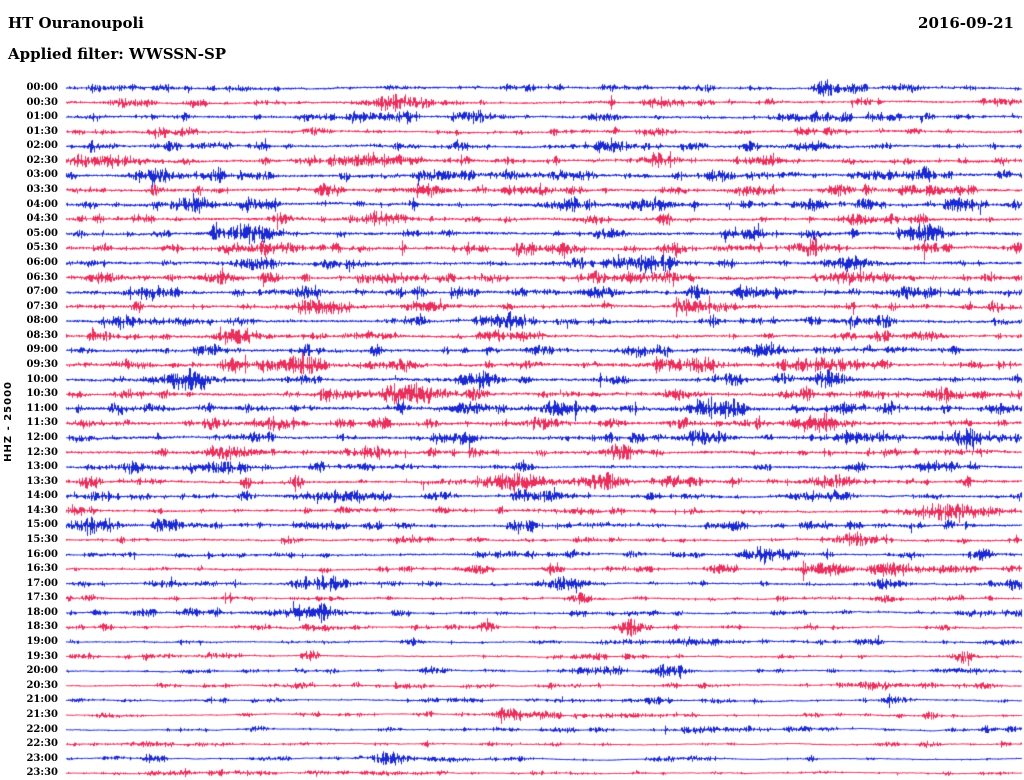 The width and height of the screenshot is (1024, 780). I want to click on station-title: HT Ouranoupoli, so click(76, 23).